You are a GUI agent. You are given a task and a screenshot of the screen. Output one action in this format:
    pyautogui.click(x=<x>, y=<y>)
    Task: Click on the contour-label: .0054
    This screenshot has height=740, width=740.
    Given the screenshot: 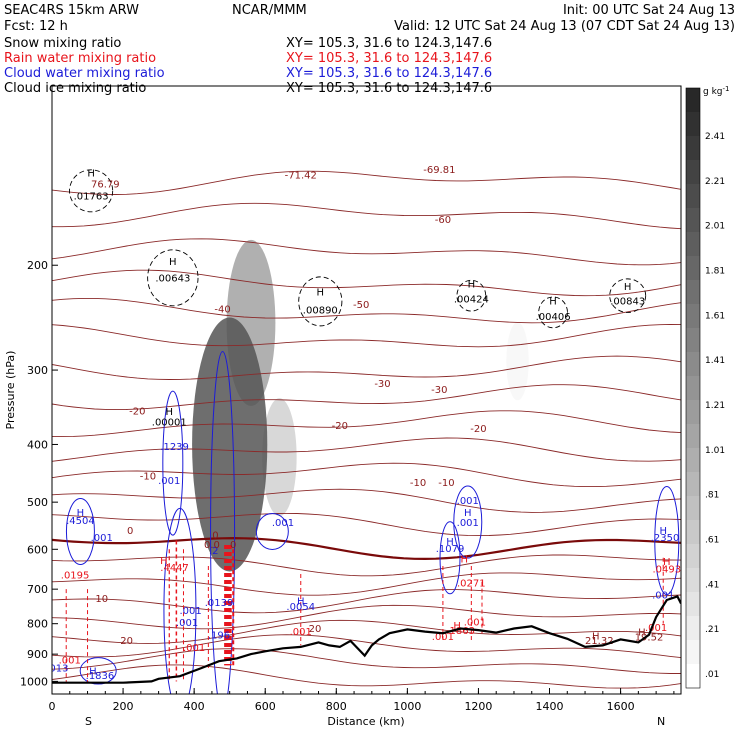 What is the action you would take?
    pyautogui.click(x=300, y=607)
    